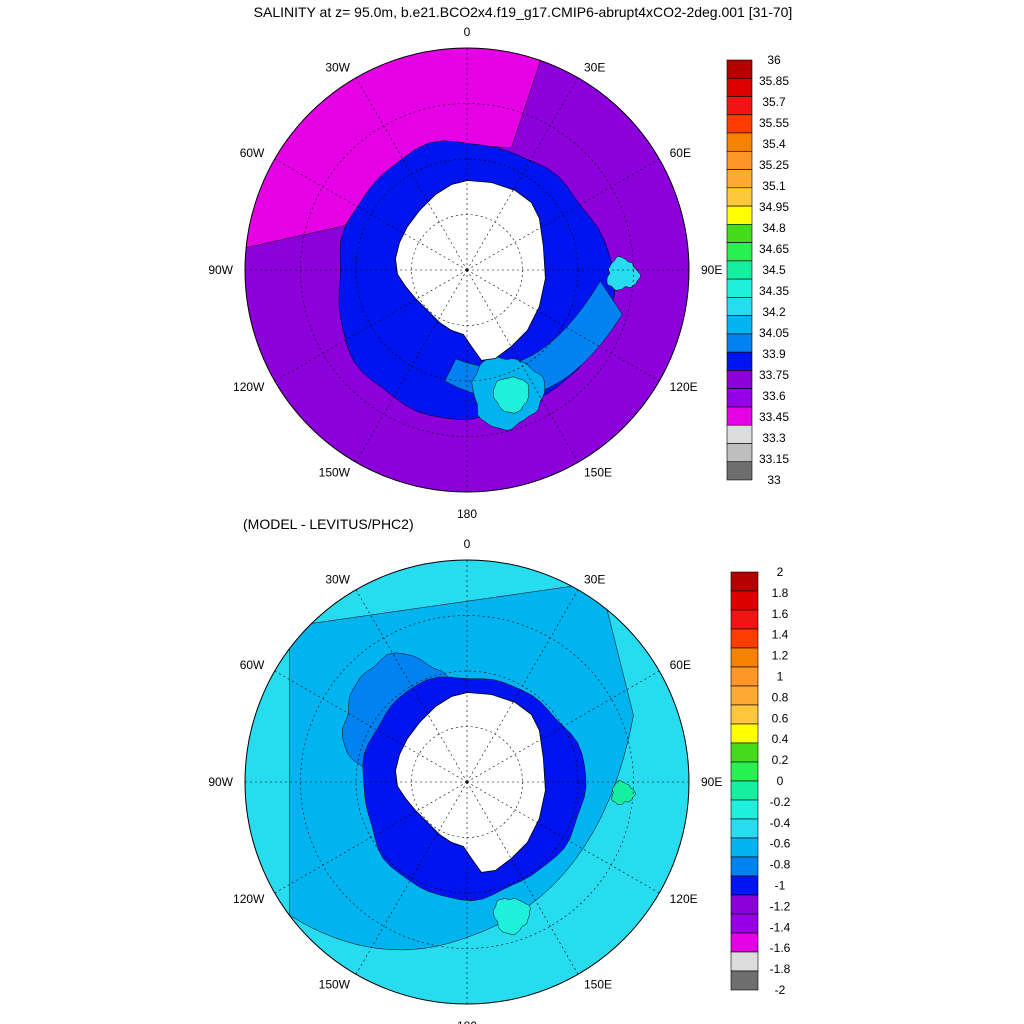 This screenshot has height=1024, width=1024. Describe the element at coordinates (780, 760) in the screenshot. I see `difference-colorbar-label-9: 0.2` at that location.